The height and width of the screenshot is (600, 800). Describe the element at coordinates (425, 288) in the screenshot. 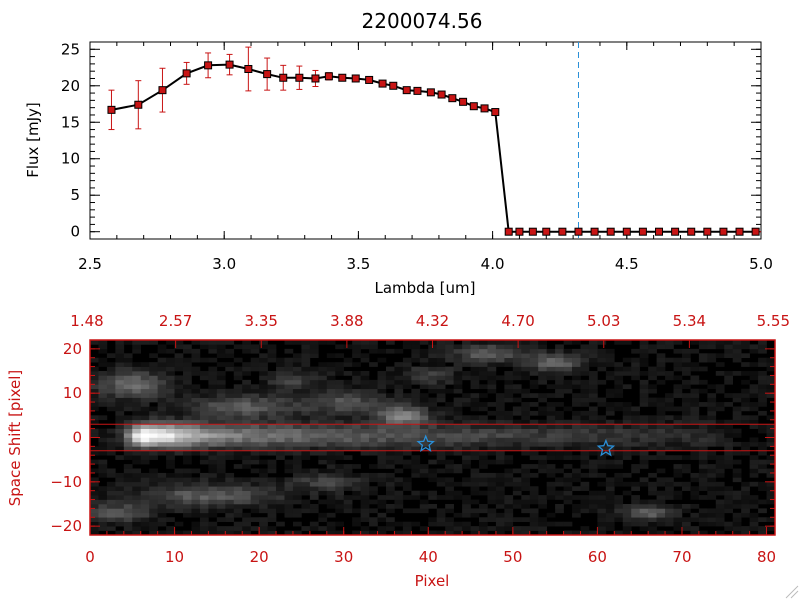

I see `spectrum-x-axis-title: Lambda [um]` at that location.